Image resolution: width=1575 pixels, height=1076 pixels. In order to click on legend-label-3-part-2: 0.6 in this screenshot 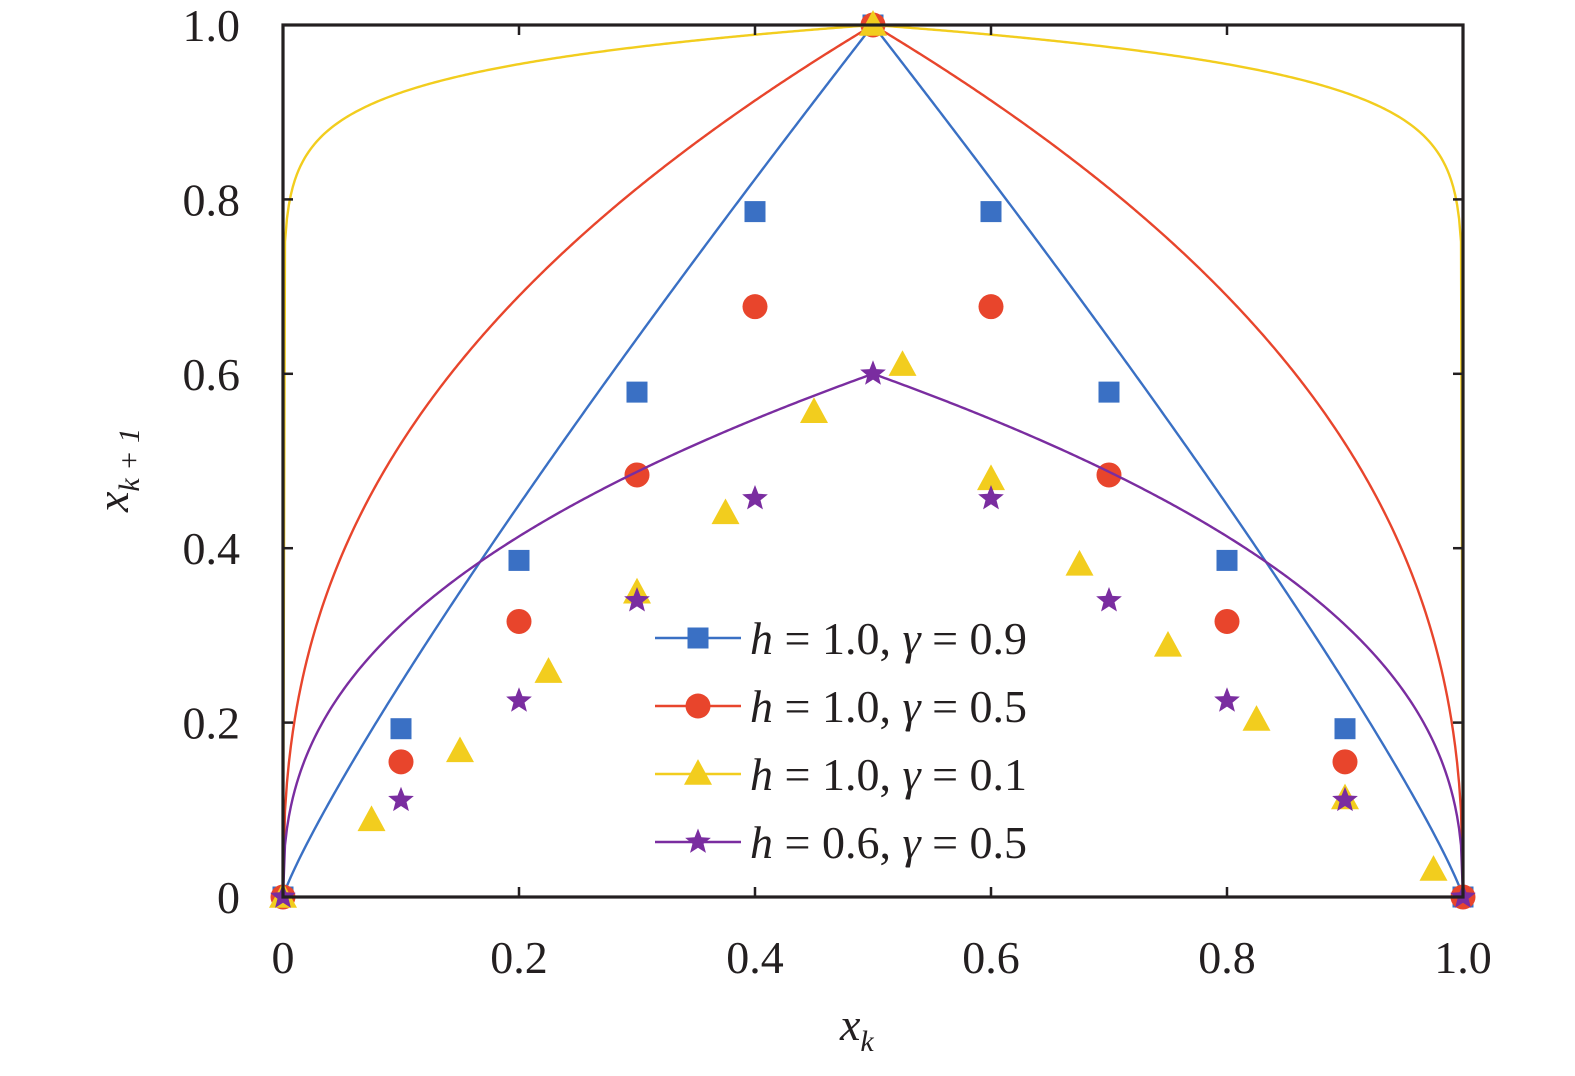, I will do `click(851, 842)`.